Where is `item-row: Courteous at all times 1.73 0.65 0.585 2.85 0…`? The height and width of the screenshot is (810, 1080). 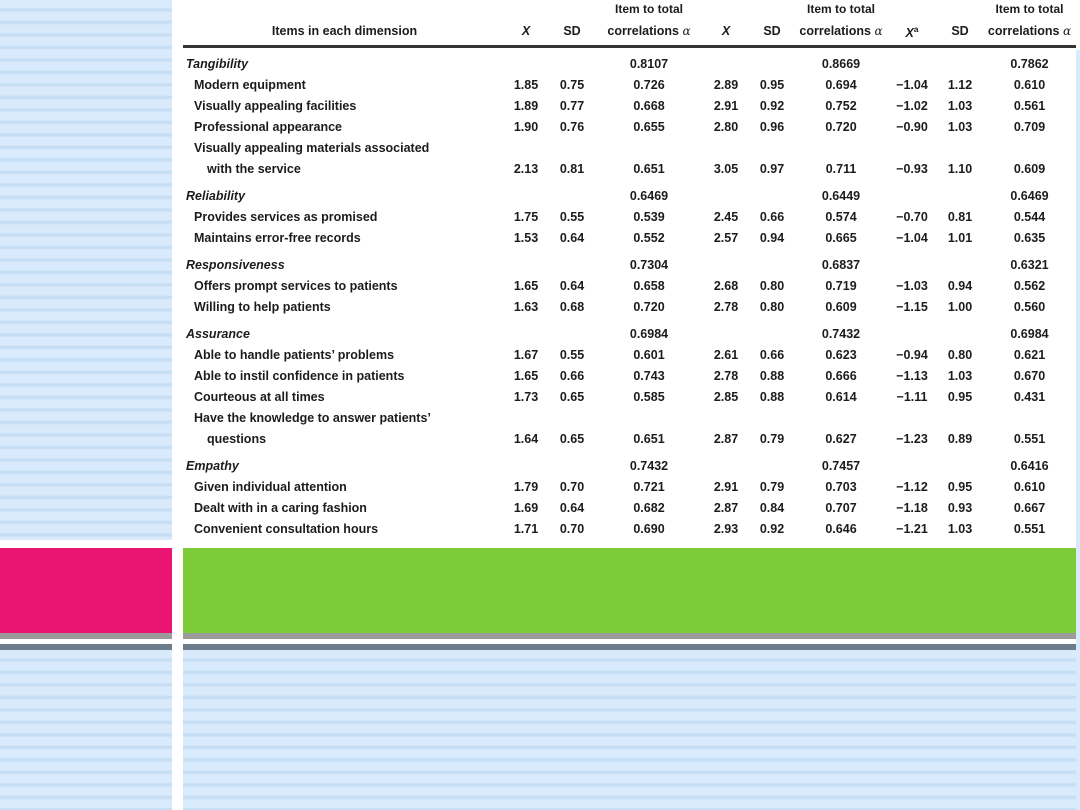 item-row: Courteous at all times 1.73 0.65 0.585 2.85 0… is located at coordinates (629, 397).